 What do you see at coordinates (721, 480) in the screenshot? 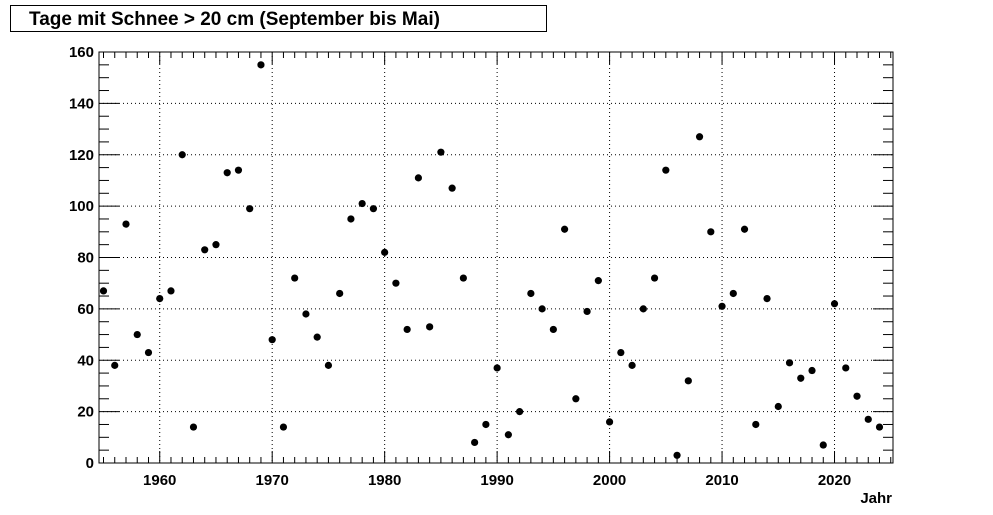
I see `x-tick-label: 2010` at bounding box center [721, 480].